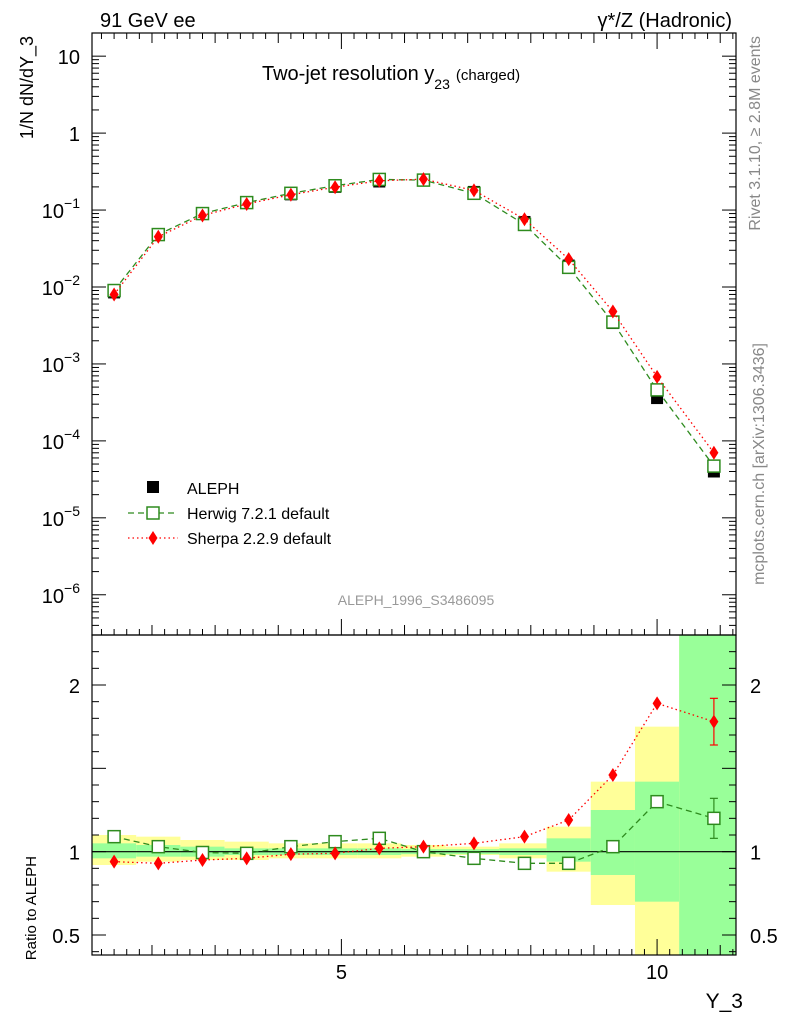  I want to click on legend-label-aleph: ALEPH, so click(213, 489).